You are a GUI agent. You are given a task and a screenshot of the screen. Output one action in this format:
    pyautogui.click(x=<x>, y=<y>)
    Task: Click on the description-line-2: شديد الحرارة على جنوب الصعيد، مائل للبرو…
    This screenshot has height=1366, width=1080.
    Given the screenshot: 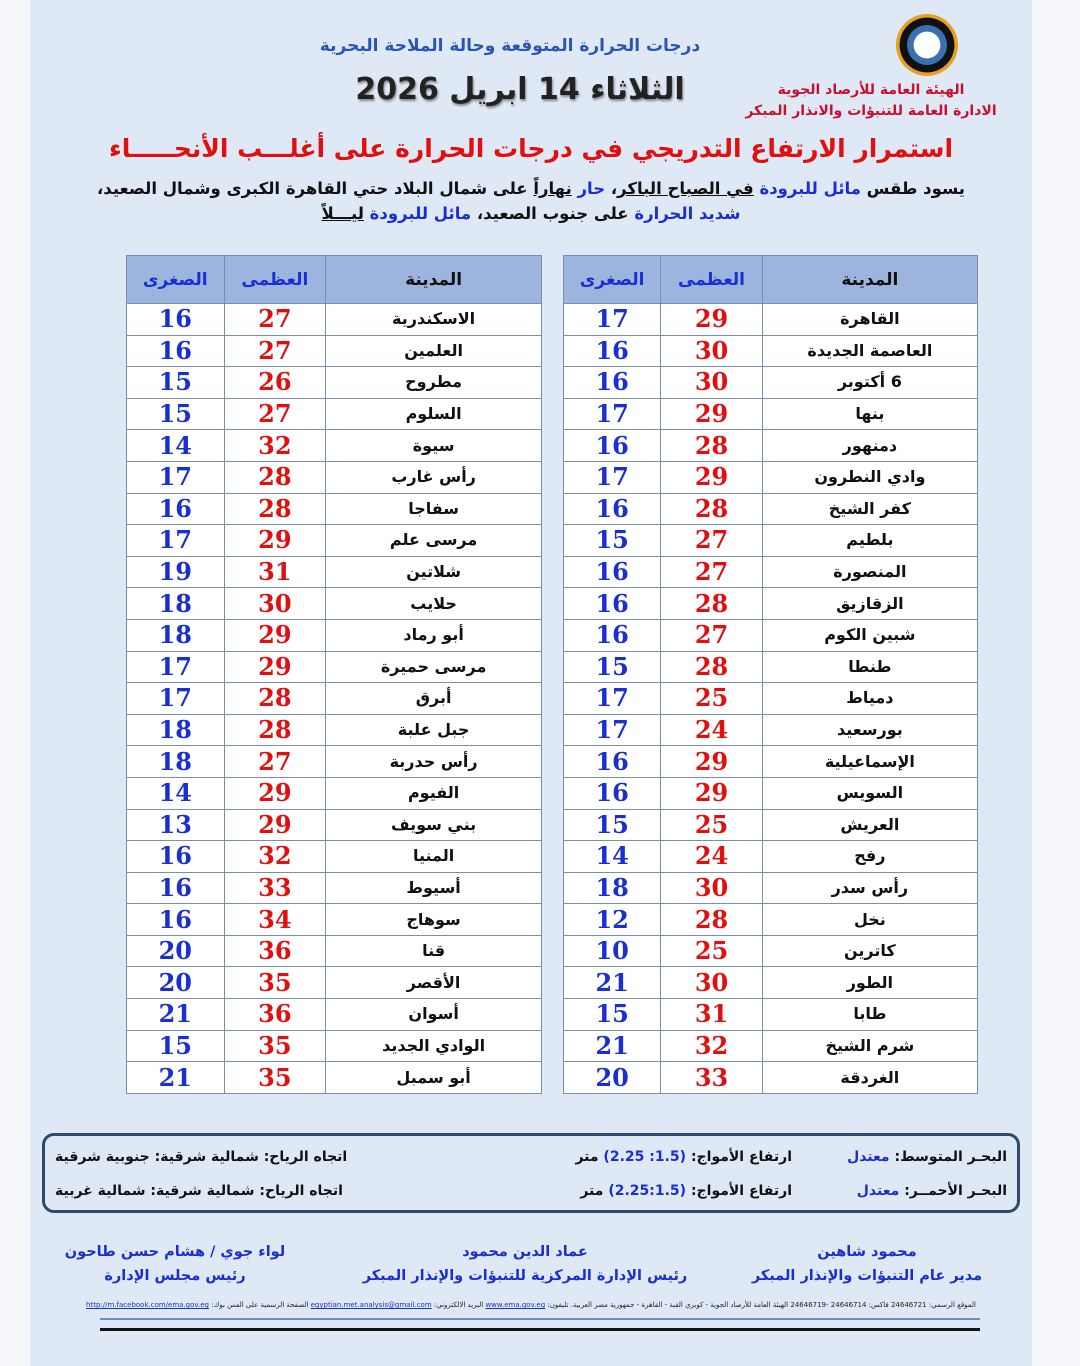 What is the action you would take?
    pyautogui.click(x=531, y=213)
    